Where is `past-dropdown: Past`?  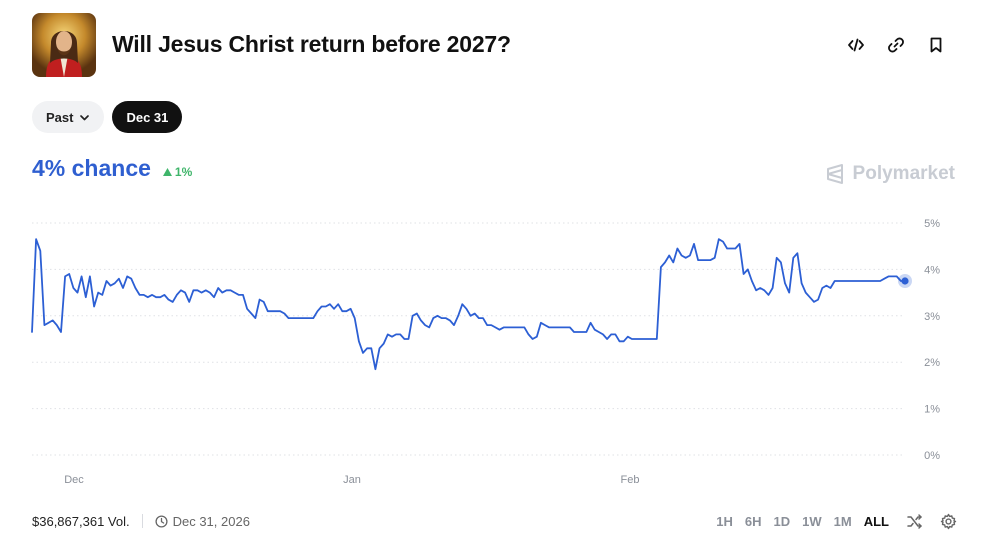 past-dropdown: Past is located at coordinates (68, 117).